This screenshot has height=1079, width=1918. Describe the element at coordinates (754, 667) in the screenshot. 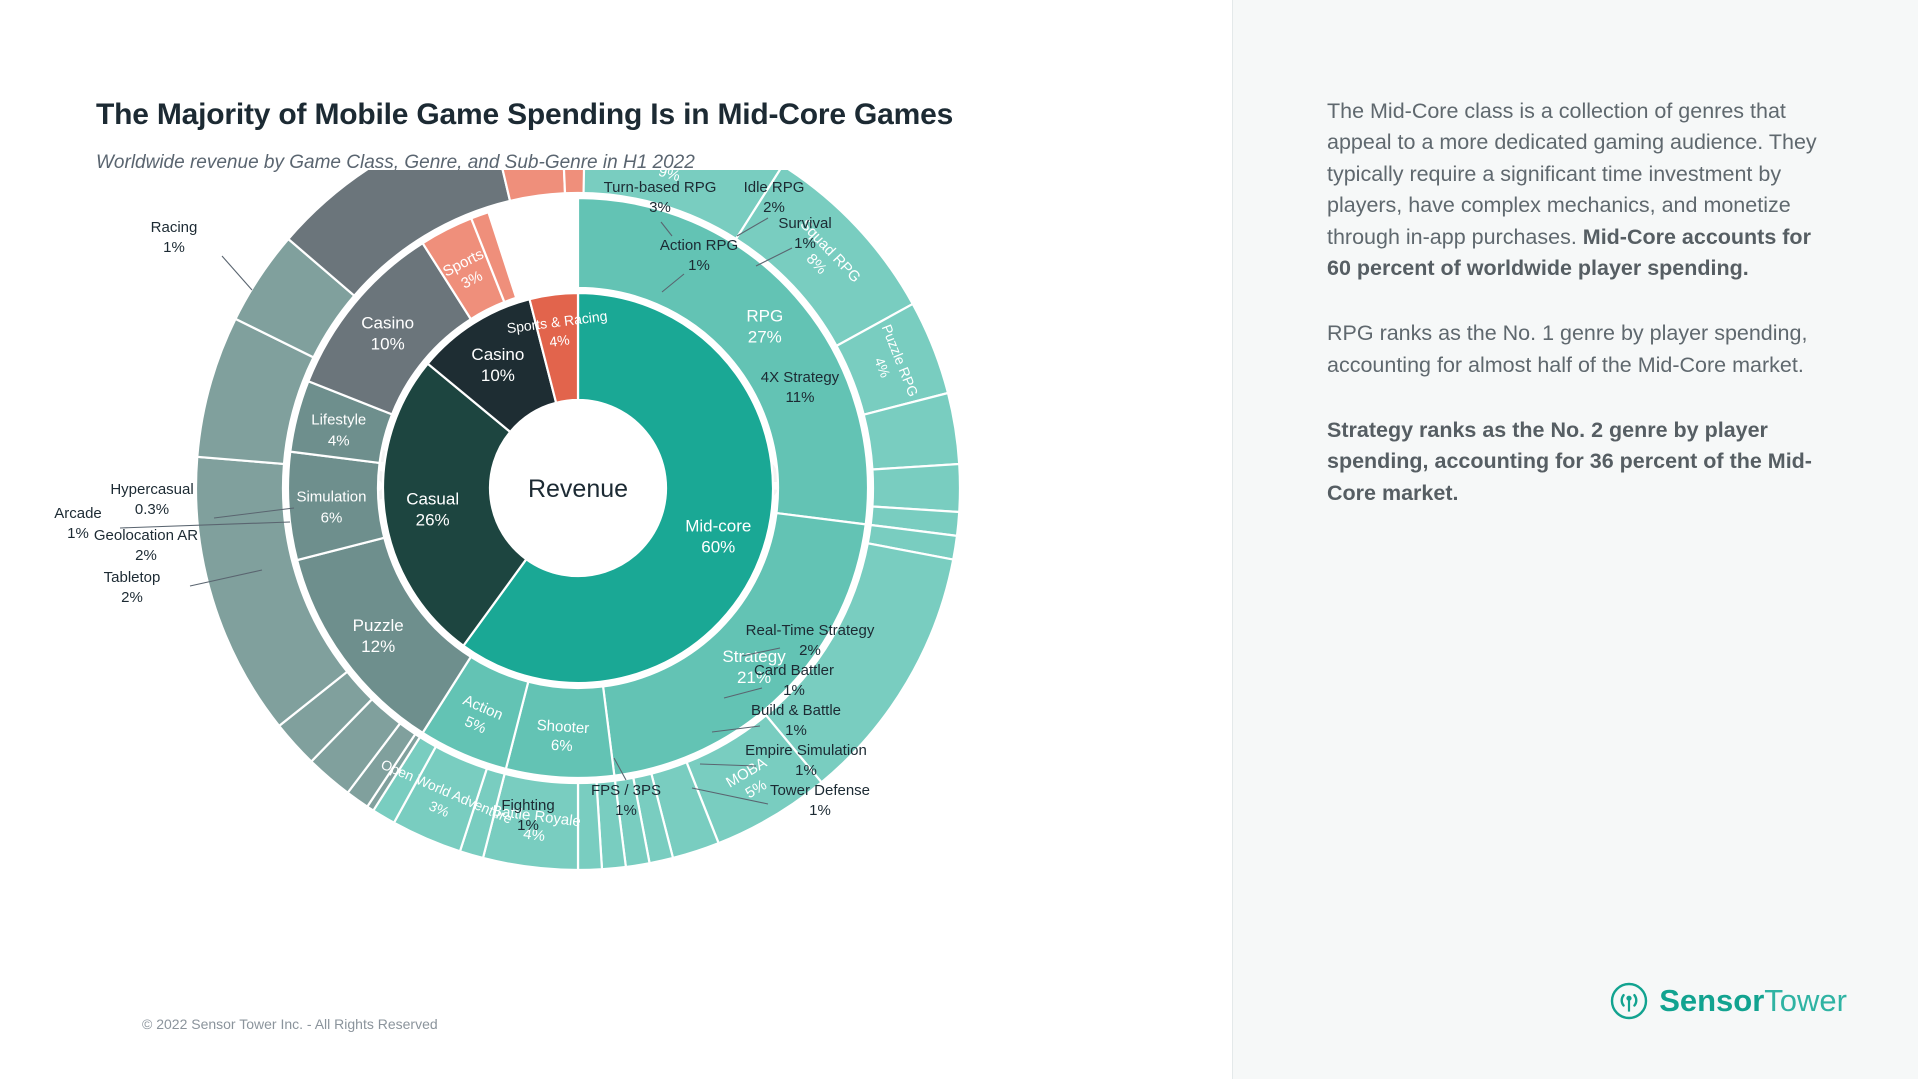

I see `segment-label: Strategy 21%` at that location.